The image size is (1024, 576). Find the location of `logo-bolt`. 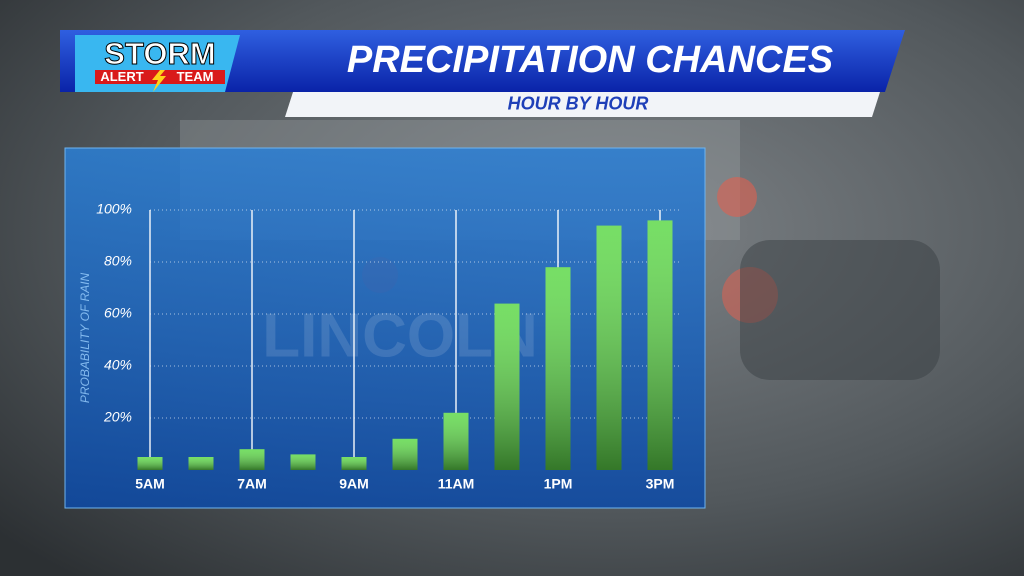

logo-bolt is located at coordinates (159, 81).